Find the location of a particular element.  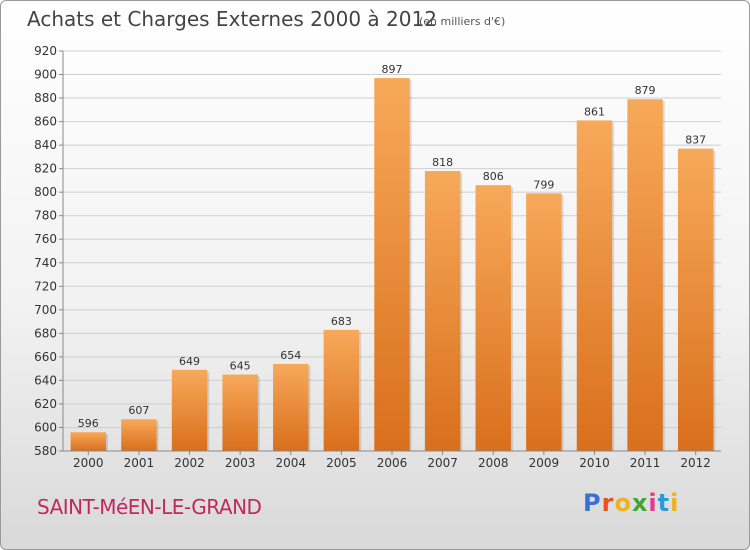

y-tick-label: 660 is located at coordinates (45, 357).